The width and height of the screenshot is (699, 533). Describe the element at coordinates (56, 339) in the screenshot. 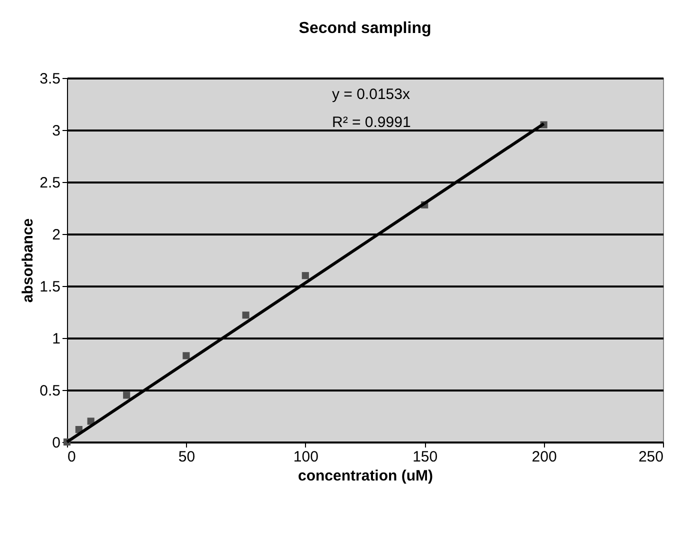

I see `y-tick-label: 1` at that location.